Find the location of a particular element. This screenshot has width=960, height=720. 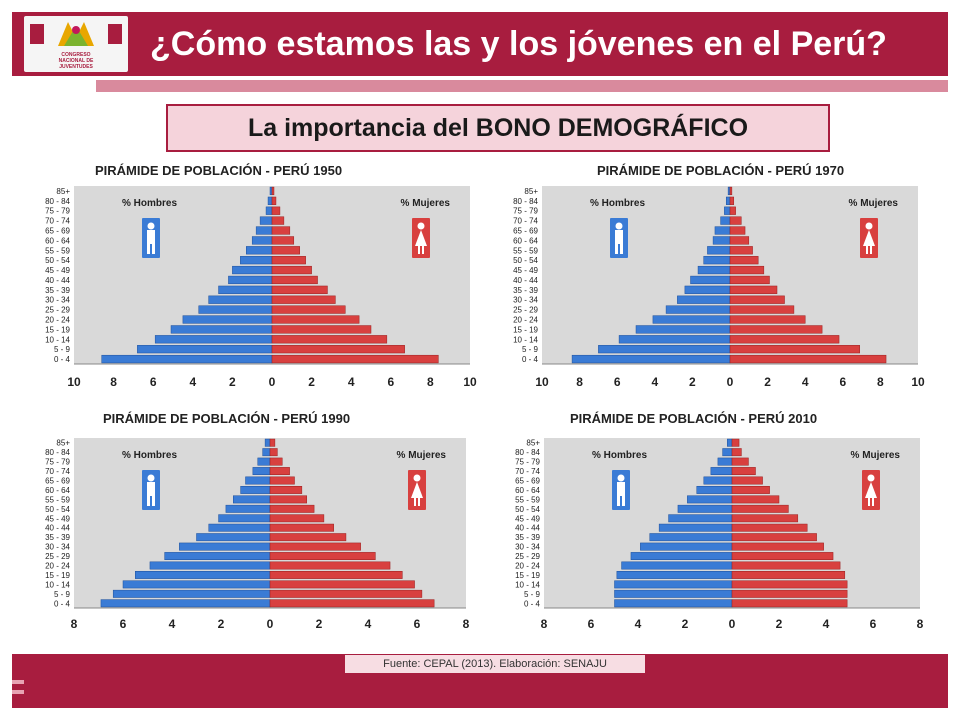

category-label: 5 - 9 is located at coordinates (62, 349).